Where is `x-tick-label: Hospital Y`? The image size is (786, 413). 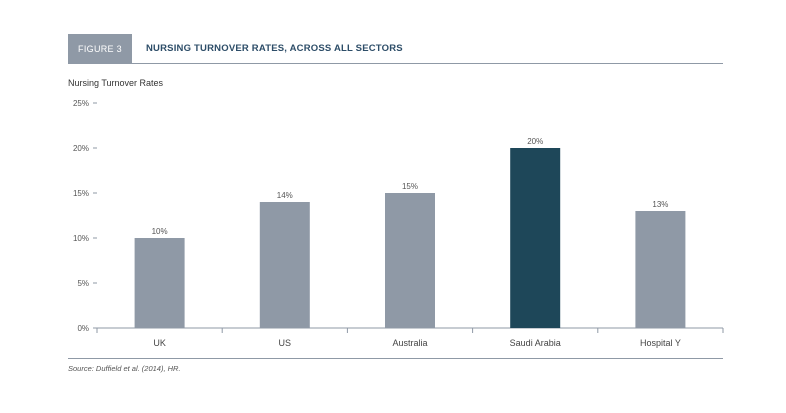 x-tick-label: Hospital Y is located at coordinates (660, 343).